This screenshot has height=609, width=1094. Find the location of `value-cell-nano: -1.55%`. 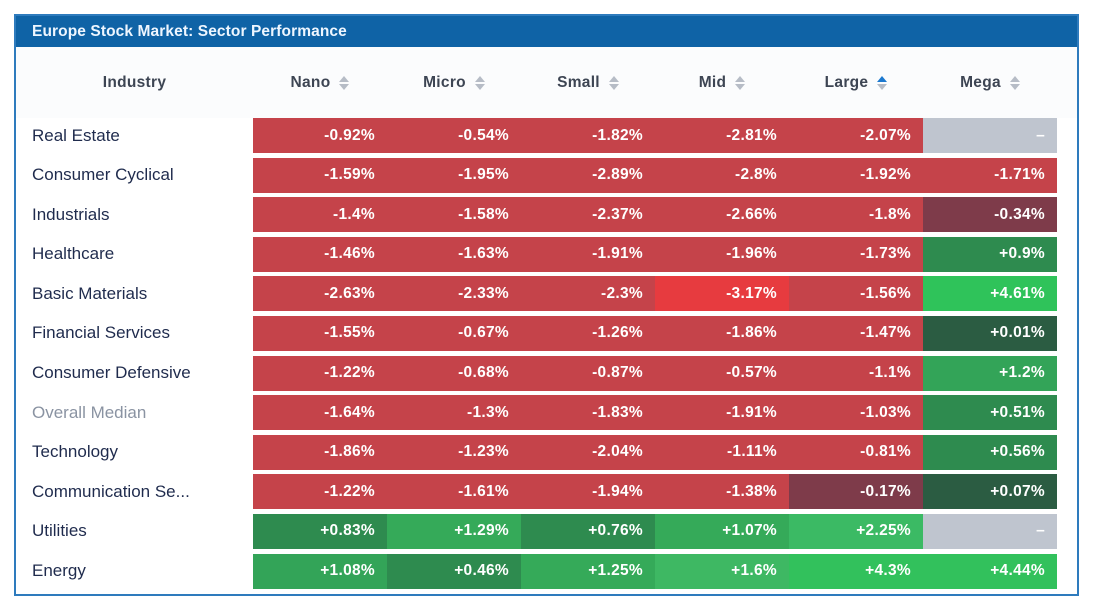

value-cell-nano: -1.55% is located at coordinates (320, 333).